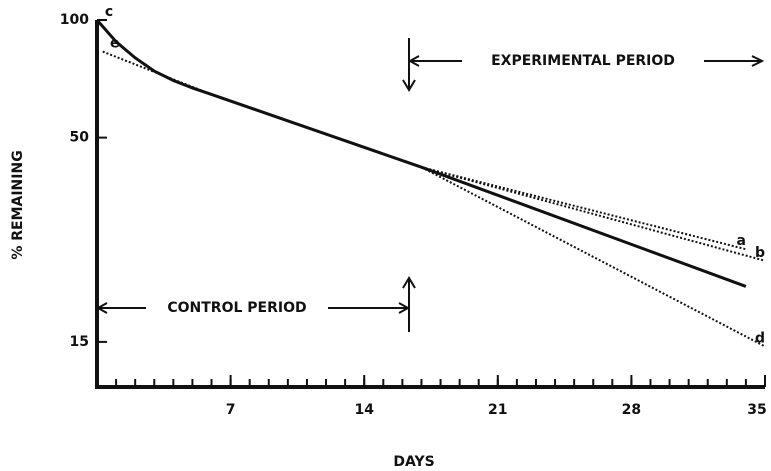  What do you see at coordinates (413, 462) in the screenshot?
I see `x-axis-label: DAYS` at bounding box center [413, 462].